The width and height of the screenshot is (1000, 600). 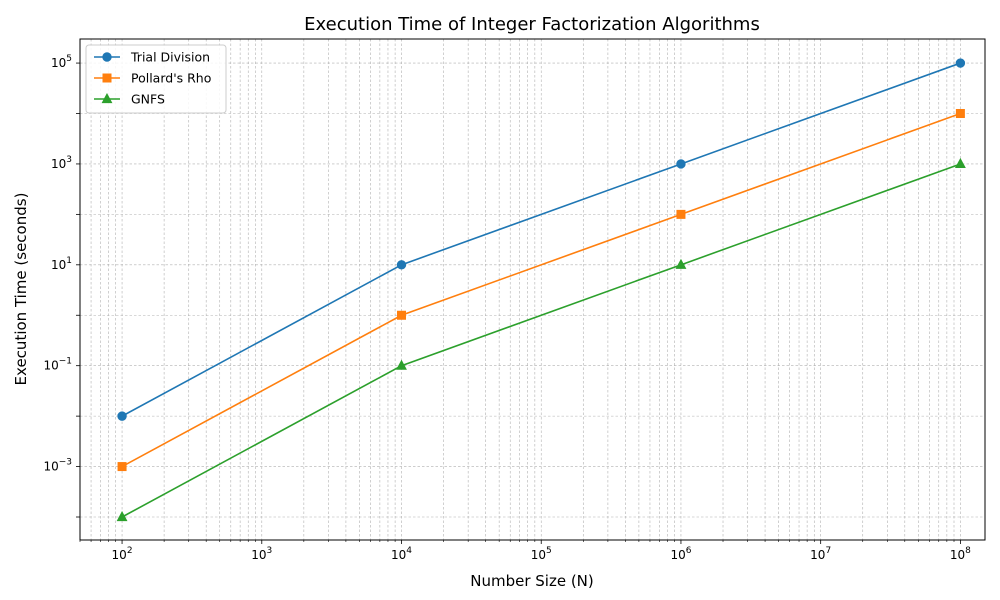 I want to click on x-tick-label: 10⁵, so click(x=541, y=554).